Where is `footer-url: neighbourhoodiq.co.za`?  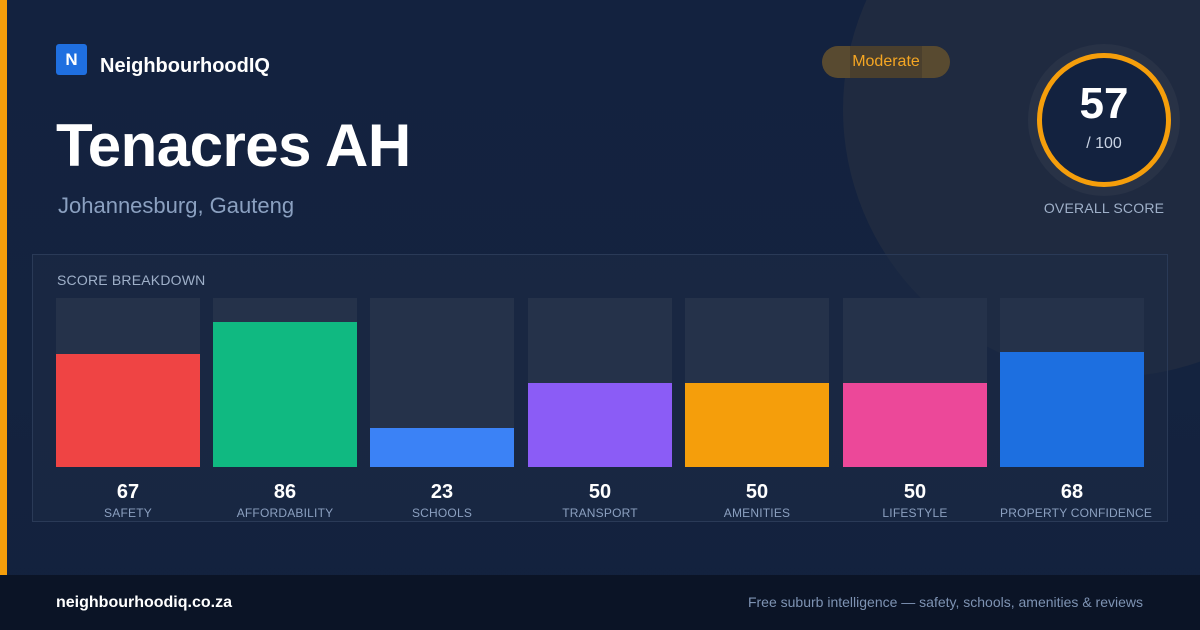 footer-url: neighbourhoodiq.co.za is located at coordinates (144, 602).